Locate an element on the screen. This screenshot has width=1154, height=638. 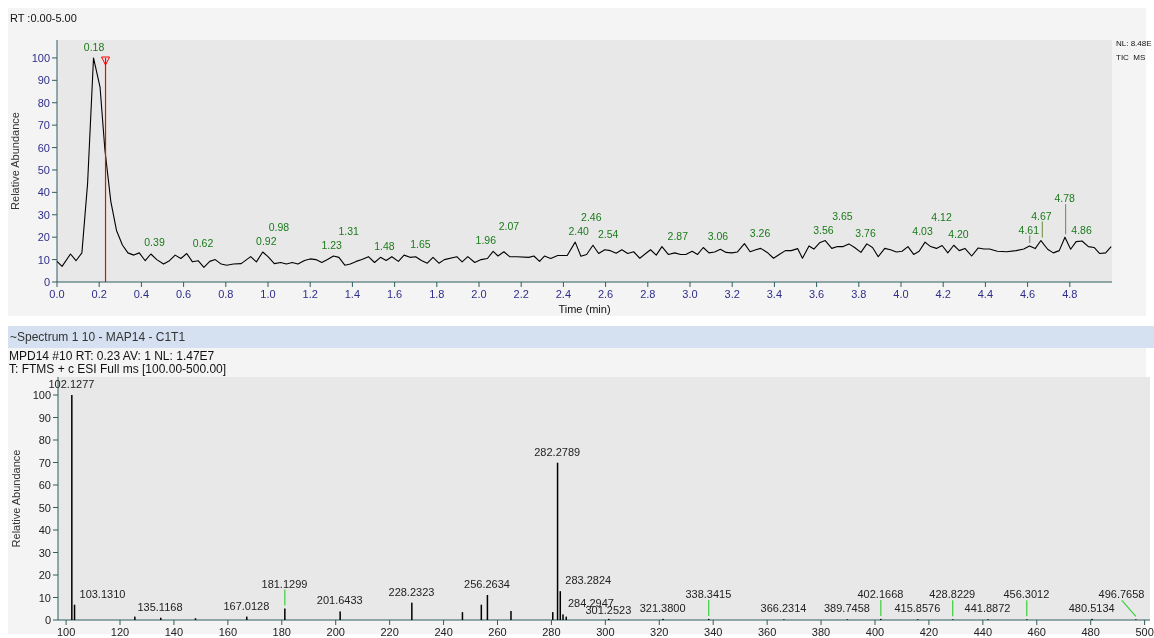
annotation: 135.1168 is located at coordinates (160, 606).